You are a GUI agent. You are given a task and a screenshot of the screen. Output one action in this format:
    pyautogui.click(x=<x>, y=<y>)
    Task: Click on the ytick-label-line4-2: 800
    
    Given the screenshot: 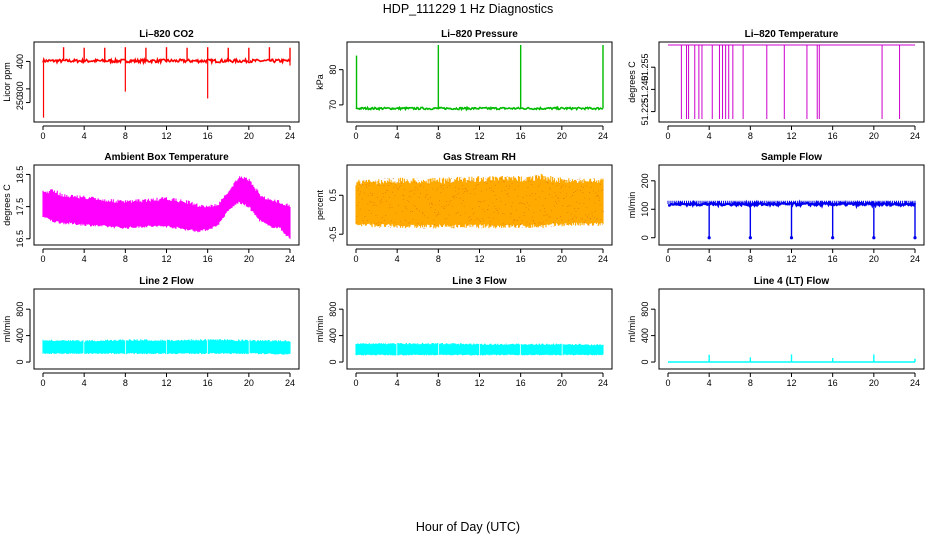 What is the action you would take?
    pyautogui.click(x=645, y=309)
    